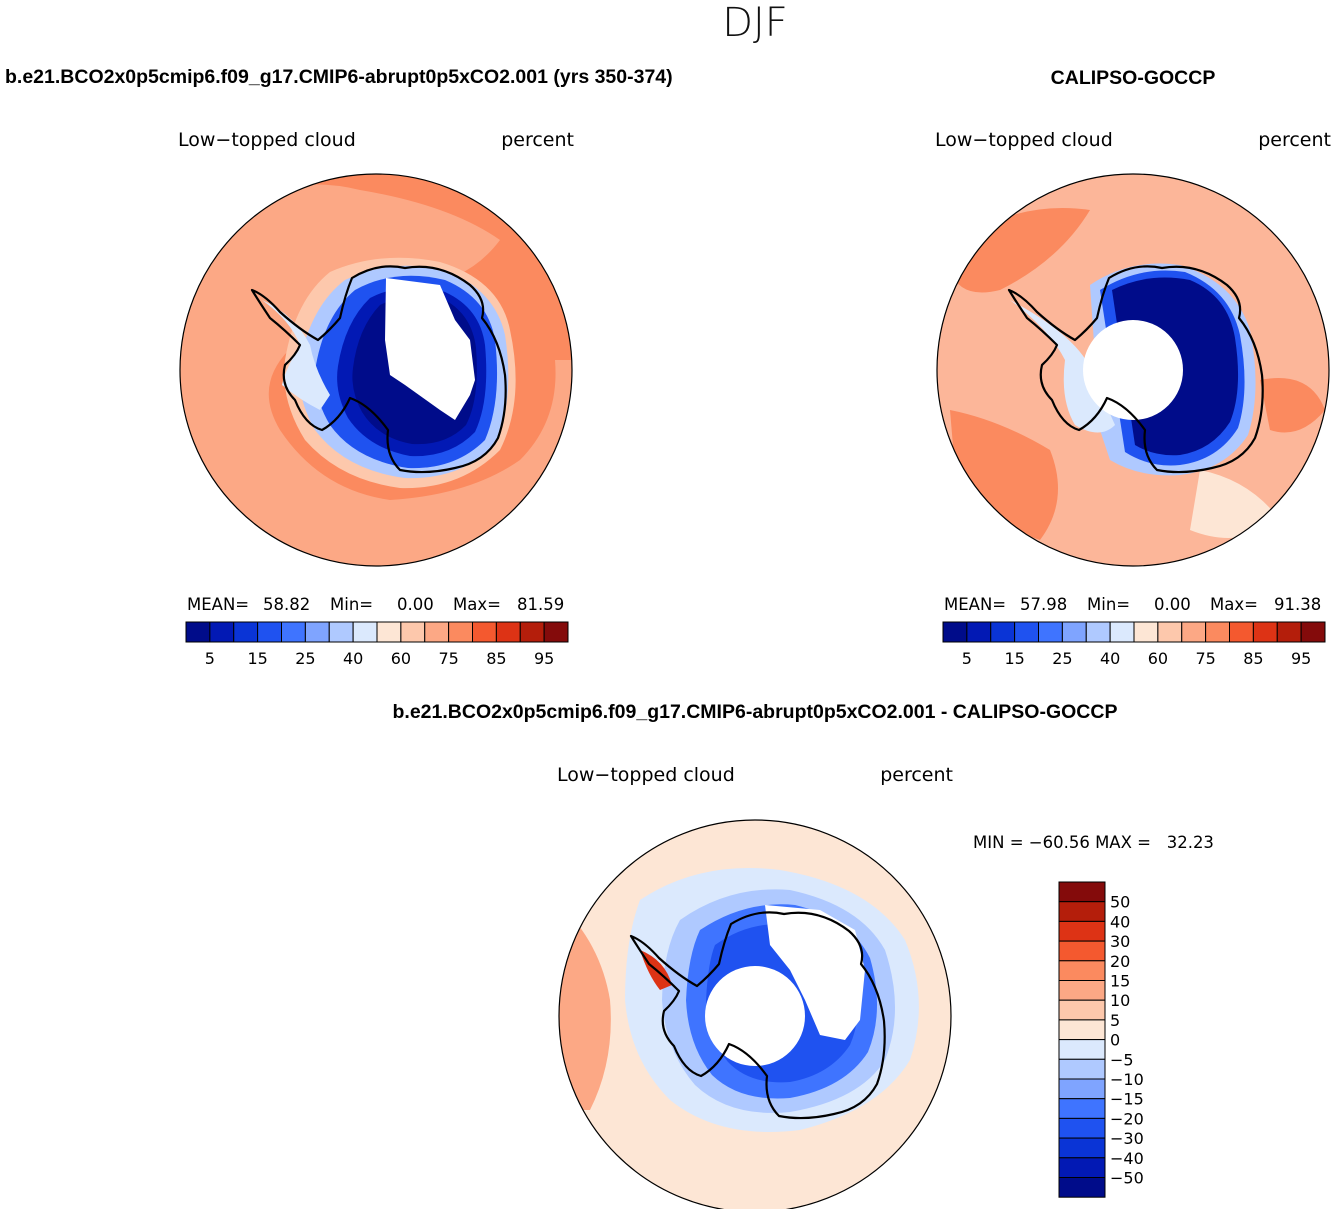  I want to click on model-missing-data, so click(430, 349).